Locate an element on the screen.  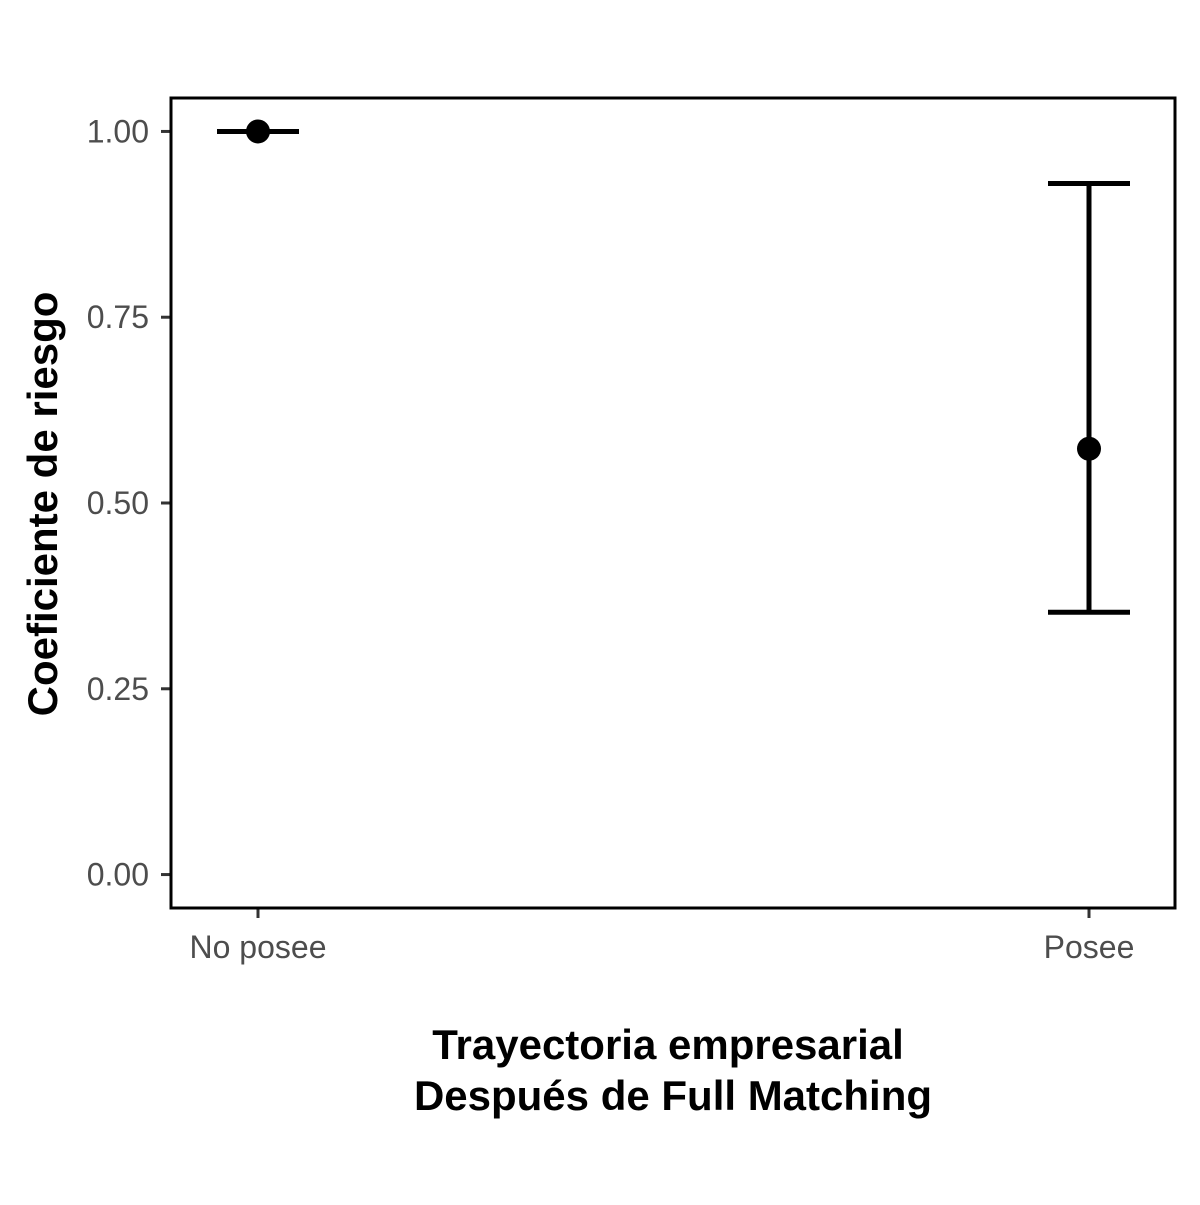
y-tick-label: 0.25 is located at coordinates (118, 689).